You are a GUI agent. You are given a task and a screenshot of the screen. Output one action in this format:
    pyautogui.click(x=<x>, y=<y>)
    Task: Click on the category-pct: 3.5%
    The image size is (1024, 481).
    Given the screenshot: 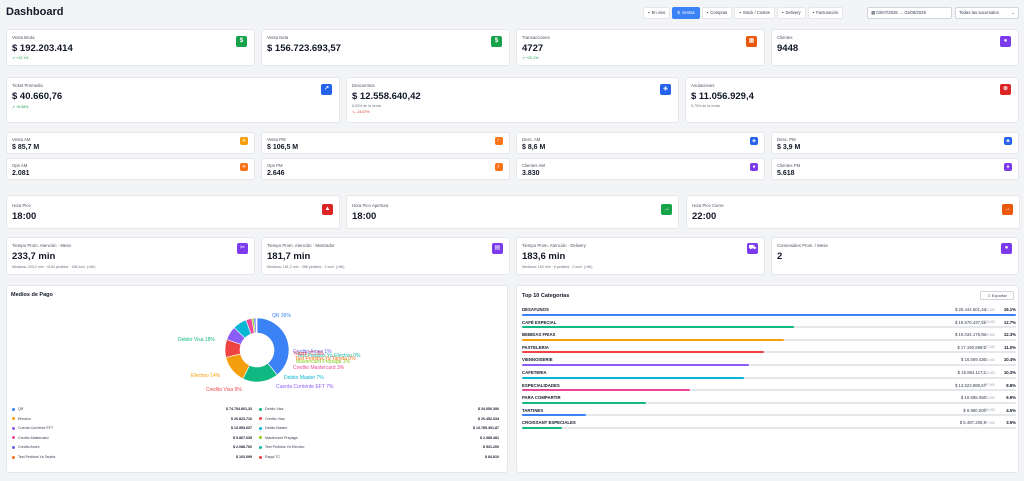 What is the action you would take?
    pyautogui.click(x=1011, y=423)
    